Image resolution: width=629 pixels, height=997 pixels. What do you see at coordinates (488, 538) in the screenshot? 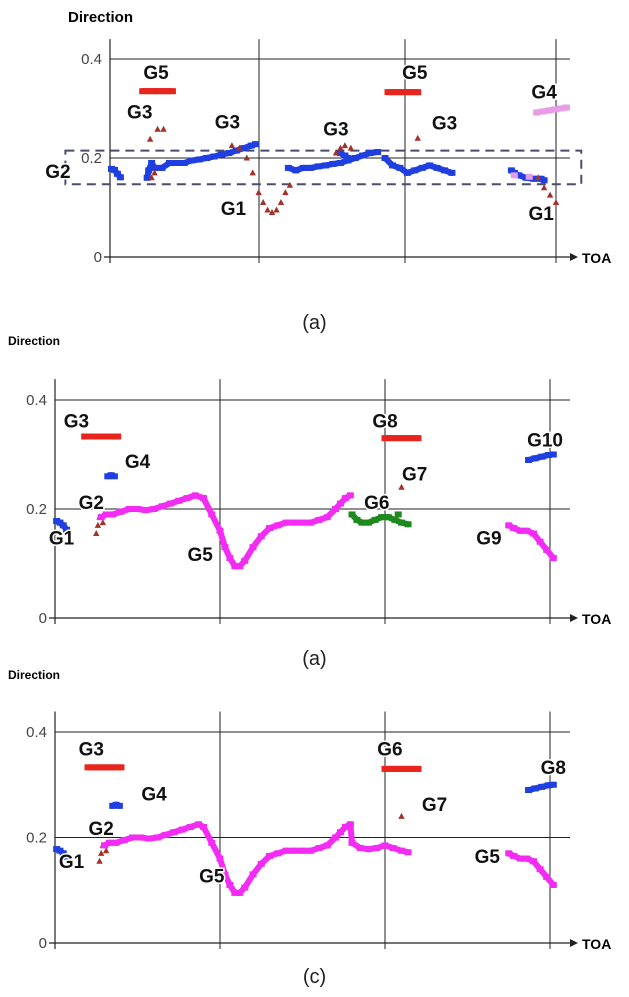
I see `annotation-label: G9` at bounding box center [488, 538].